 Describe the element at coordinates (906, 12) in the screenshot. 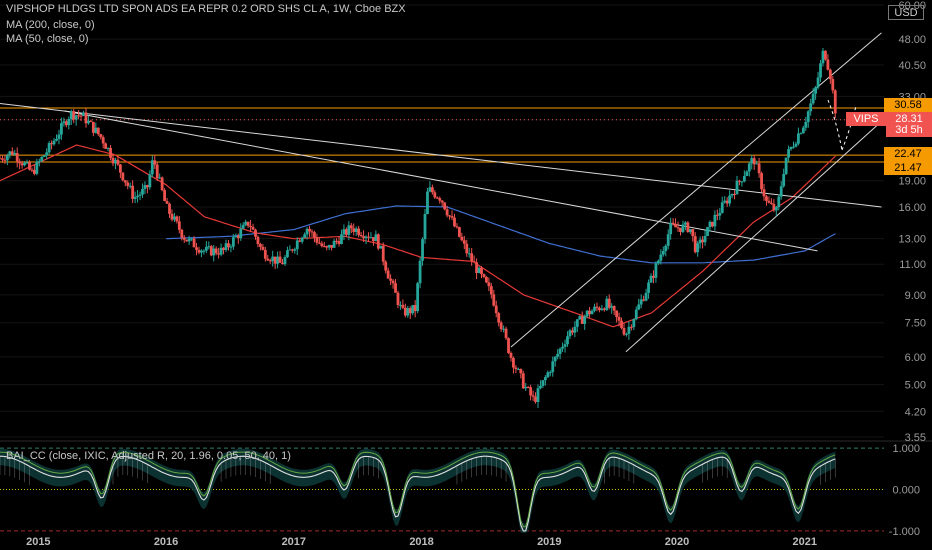

I see `currency-button: USD` at that location.